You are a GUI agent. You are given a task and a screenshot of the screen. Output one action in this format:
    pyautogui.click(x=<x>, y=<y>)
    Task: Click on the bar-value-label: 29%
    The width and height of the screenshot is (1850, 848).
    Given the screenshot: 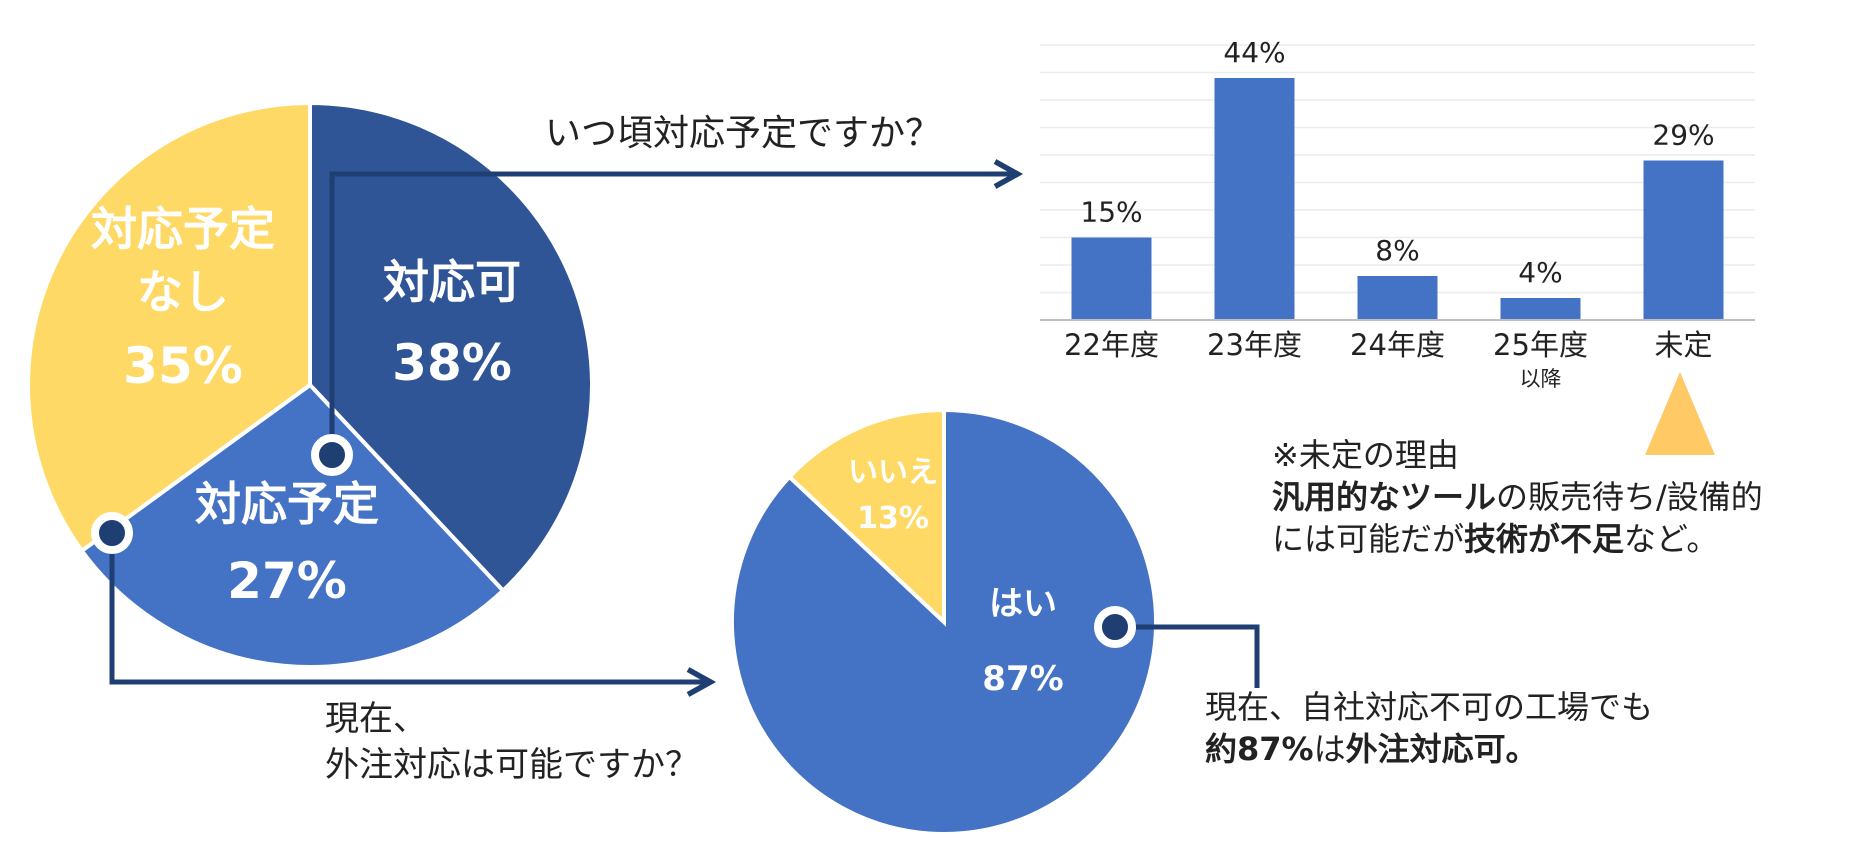 What is the action you would take?
    pyautogui.click(x=1683, y=135)
    